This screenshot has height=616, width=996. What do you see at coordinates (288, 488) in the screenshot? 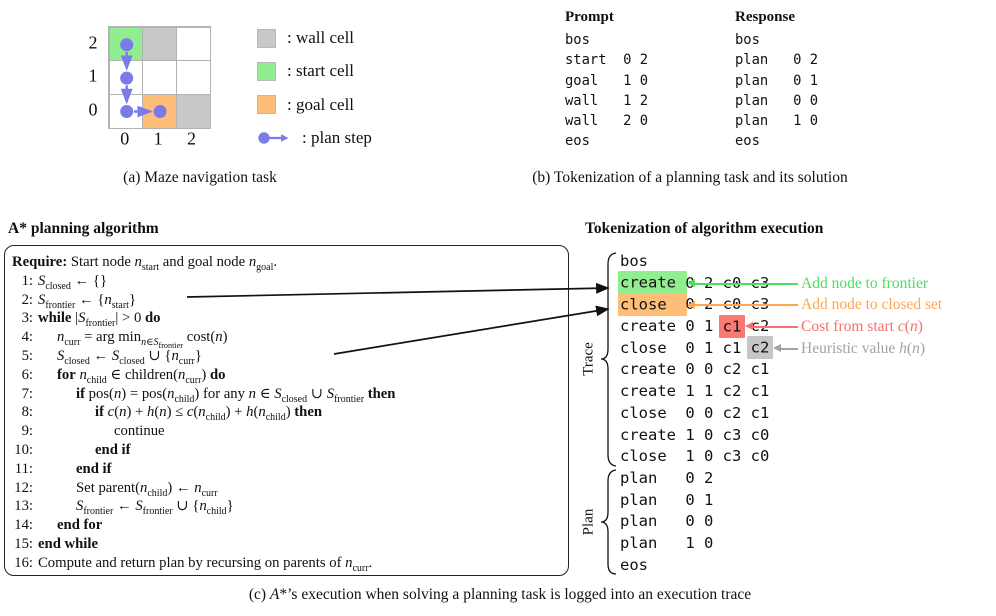
I see `algorithm-line: 12: Set parent(nchild) ← ncurr` at bounding box center [288, 488].